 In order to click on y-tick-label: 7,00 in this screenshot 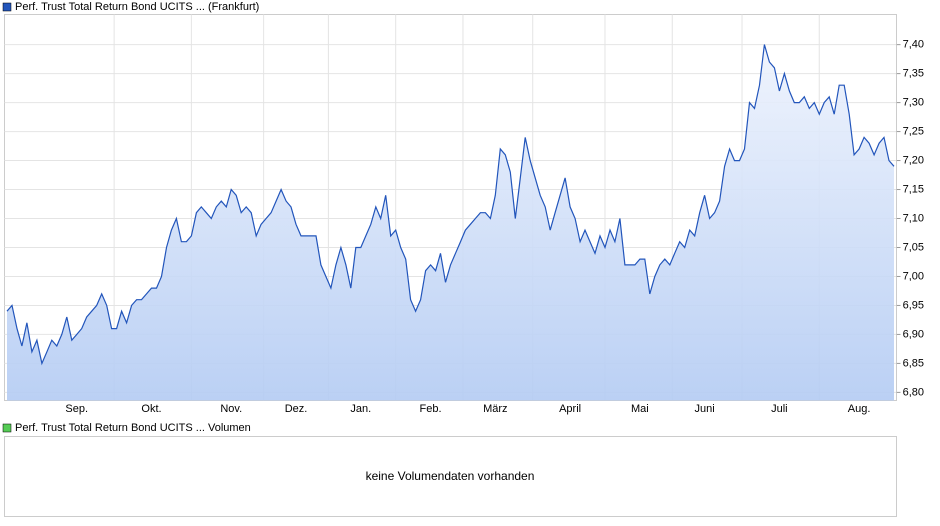, I will do `click(913, 276)`.